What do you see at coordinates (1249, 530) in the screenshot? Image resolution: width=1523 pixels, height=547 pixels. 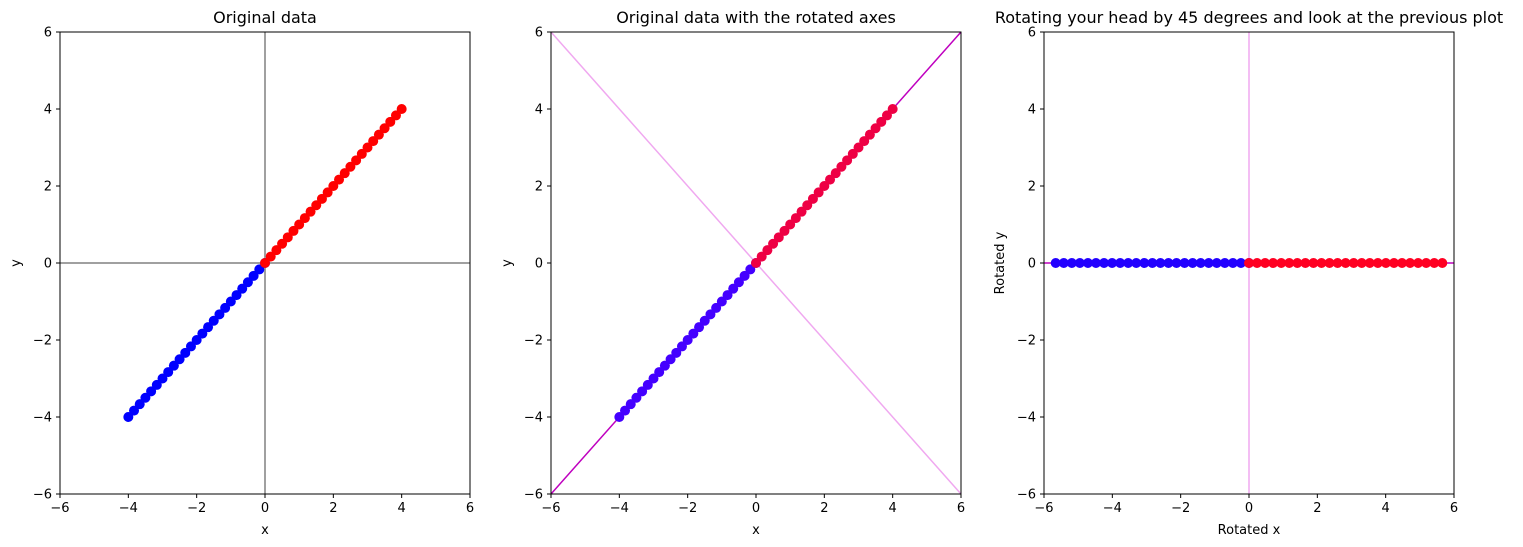 I see `x-axis-label: Rotated x` at bounding box center [1249, 530].